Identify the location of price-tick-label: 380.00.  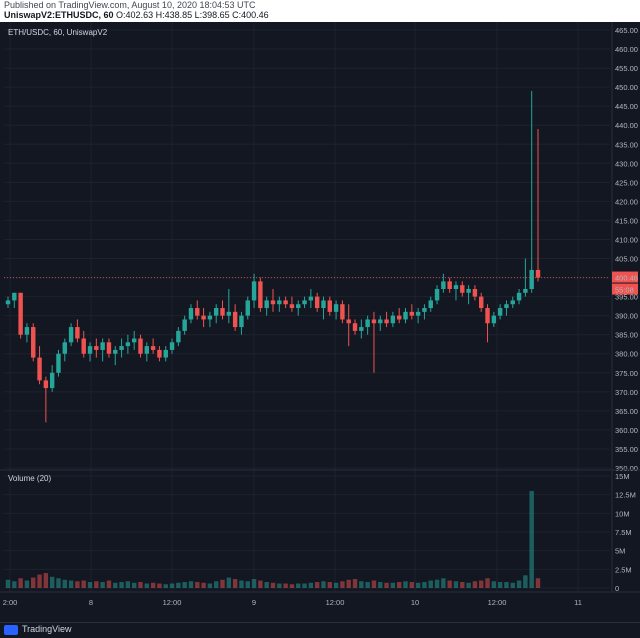
(626, 354).